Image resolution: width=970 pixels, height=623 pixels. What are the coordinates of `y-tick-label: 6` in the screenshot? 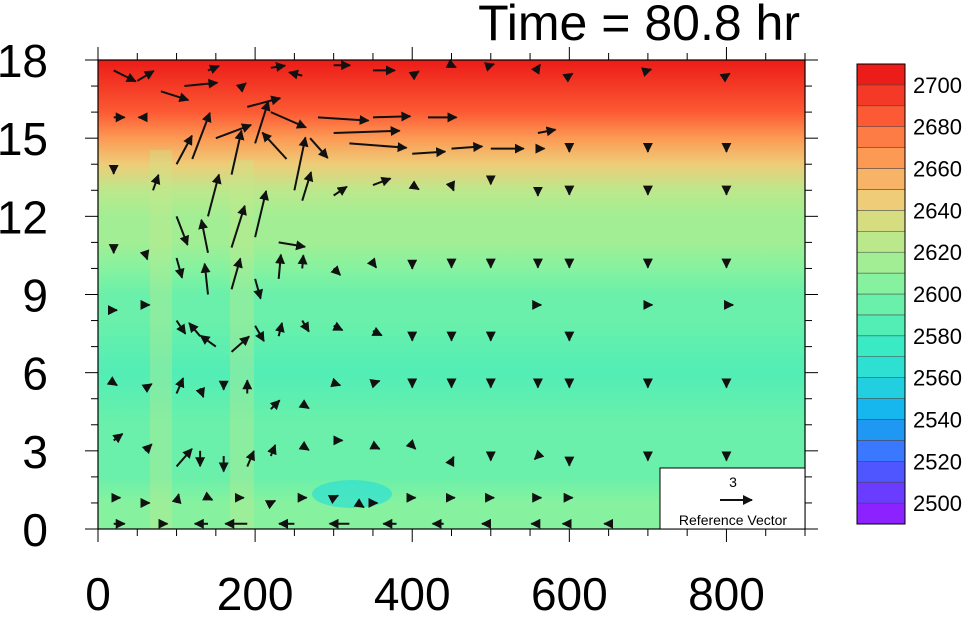 It's located at (35, 374).